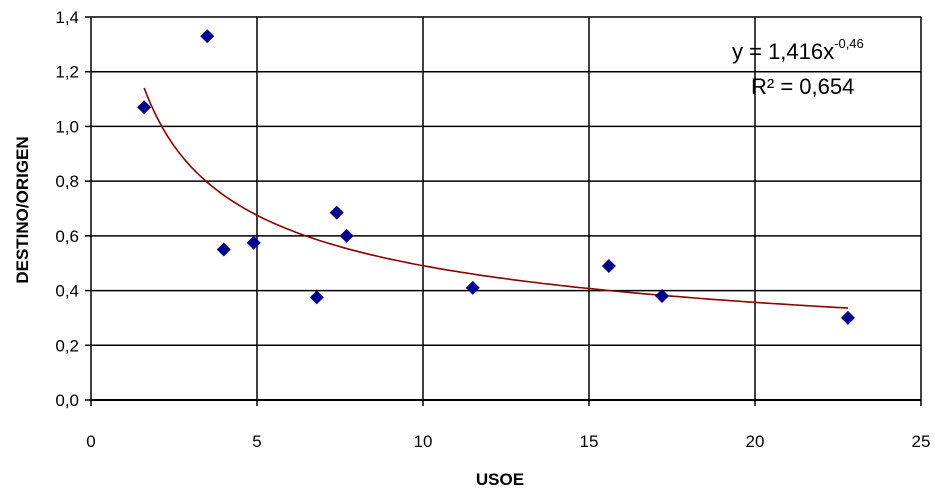  What do you see at coordinates (90, 441) in the screenshot?
I see `x-tick-label: 0` at bounding box center [90, 441].